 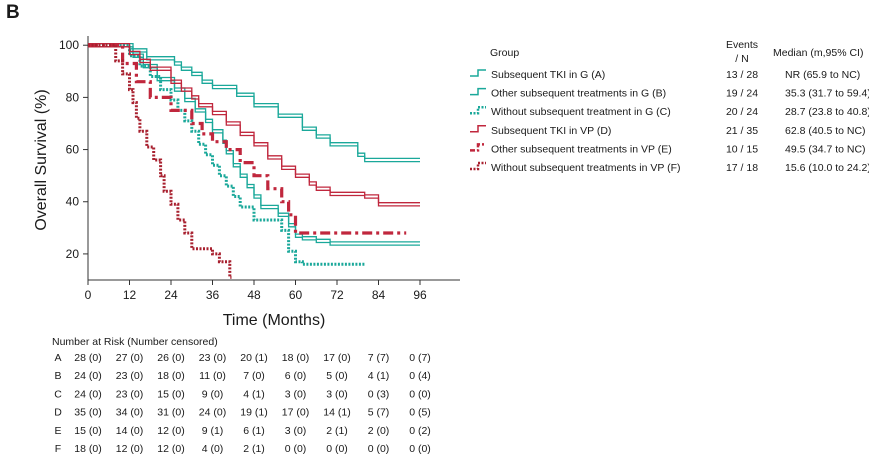 I want to click on risk-cell: 19 (1), so click(x=253, y=413).